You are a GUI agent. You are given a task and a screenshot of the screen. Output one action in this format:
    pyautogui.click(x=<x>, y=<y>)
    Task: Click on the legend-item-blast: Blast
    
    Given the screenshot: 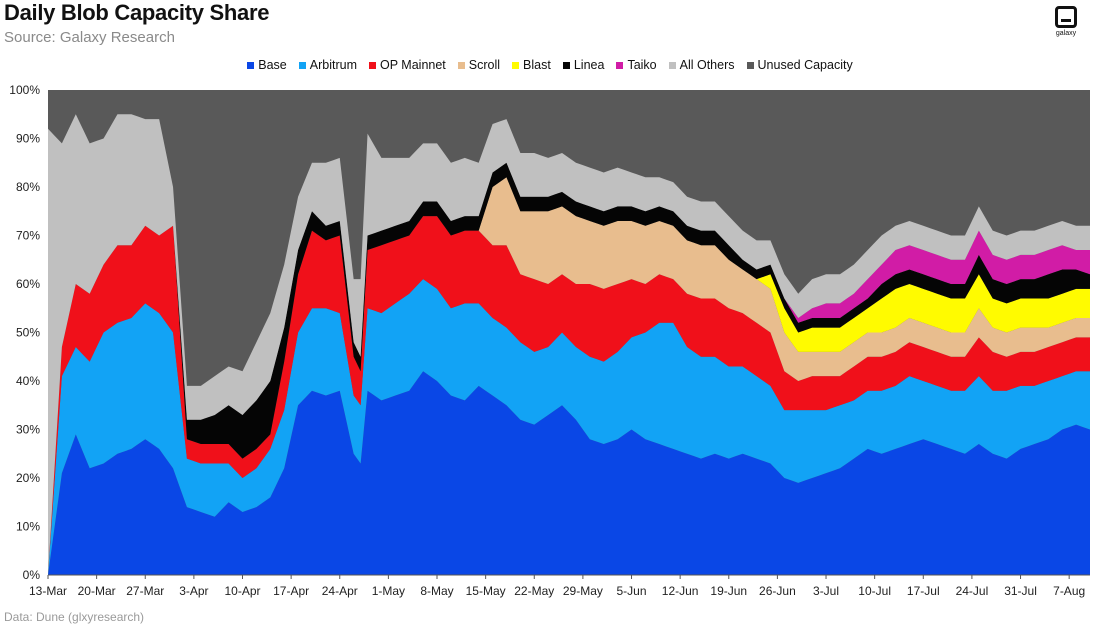 What is the action you would take?
    pyautogui.click(x=531, y=65)
    